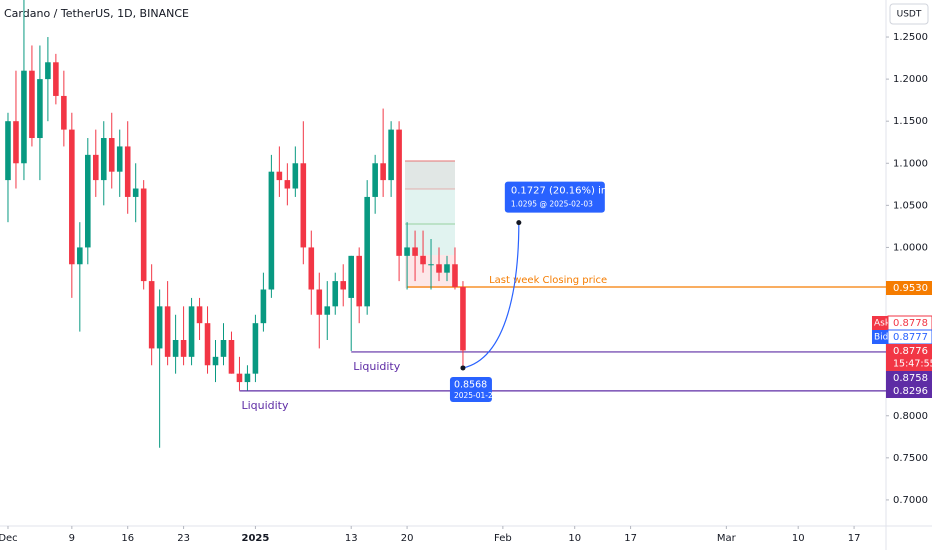  What do you see at coordinates (909, 357) in the screenshot?
I see `last-price-box` at bounding box center [909, 357].